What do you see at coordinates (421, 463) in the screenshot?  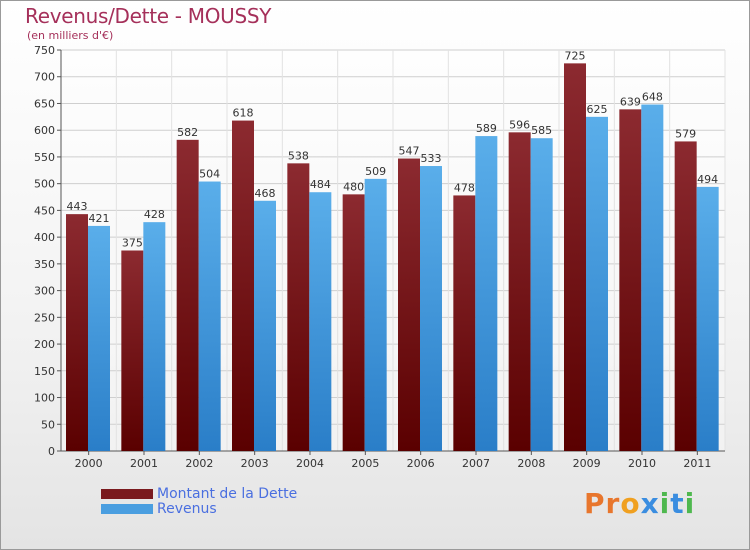 I see `x-tick-label: 2006` at bounding box center [421, 463].